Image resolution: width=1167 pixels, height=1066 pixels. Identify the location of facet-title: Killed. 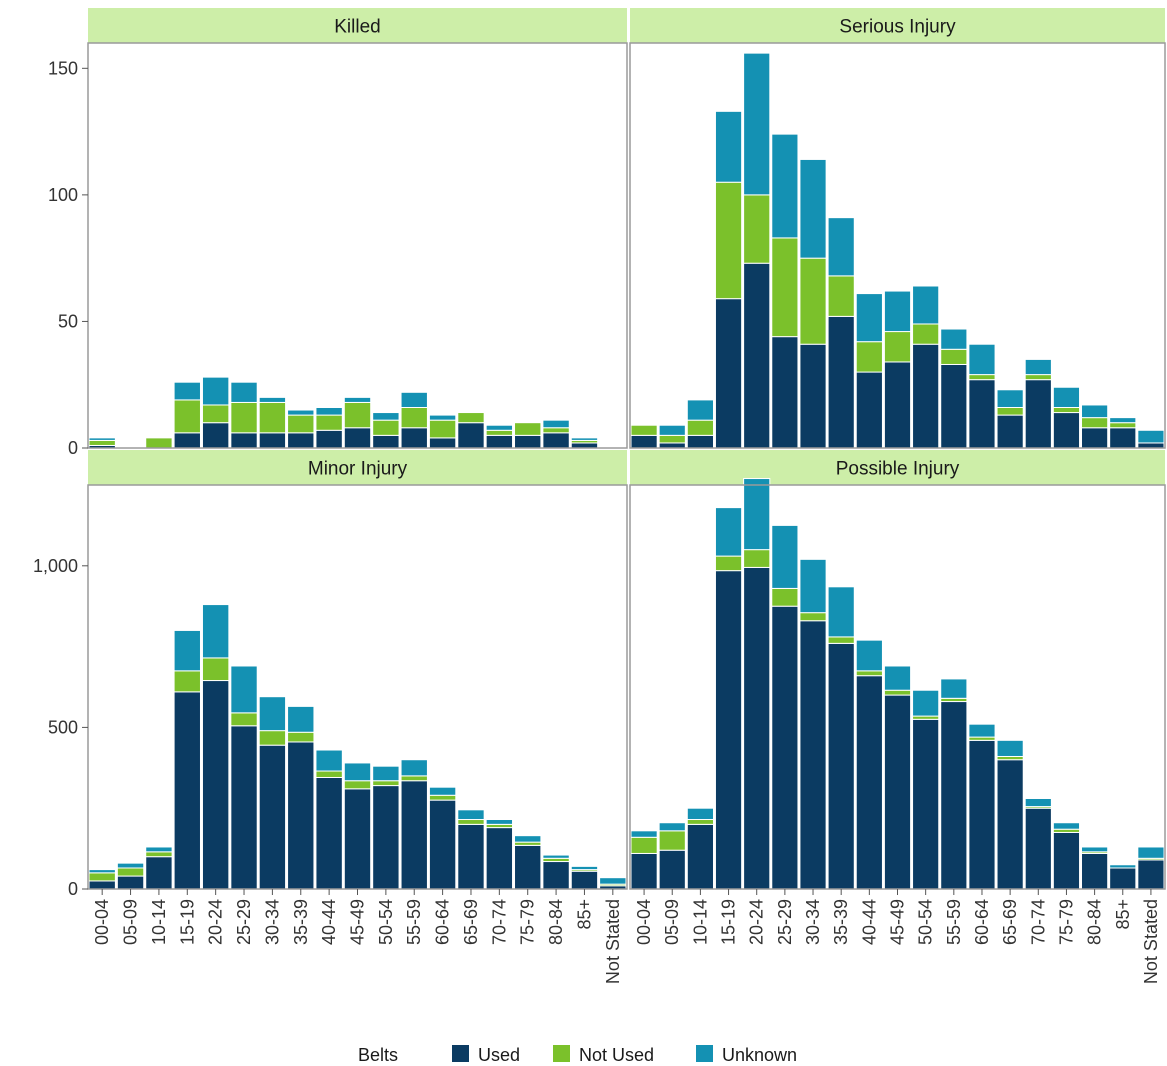
(357, 27).